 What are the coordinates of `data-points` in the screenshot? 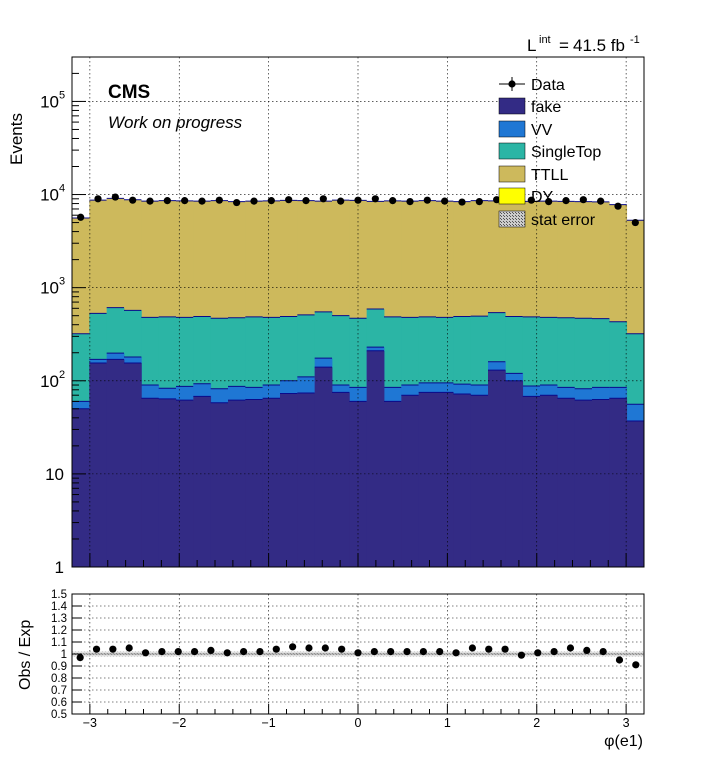 It's located at (358, 210).